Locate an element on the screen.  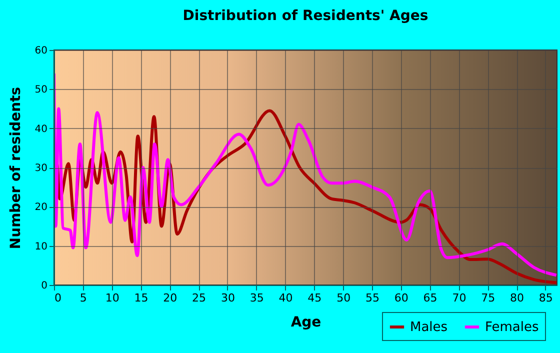
y-tick-label: 30 is located at coordinates (41, 168).